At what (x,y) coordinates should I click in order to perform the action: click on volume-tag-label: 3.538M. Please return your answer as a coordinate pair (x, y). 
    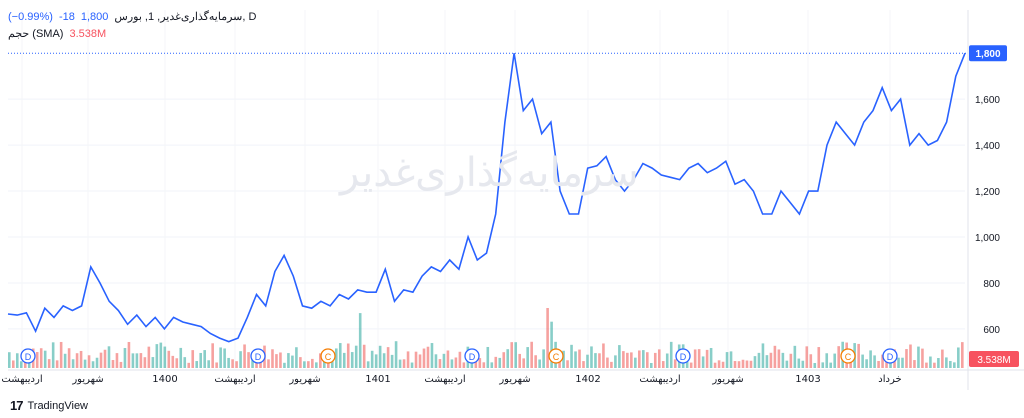
    Looking at the image, I should click on (993, 360).